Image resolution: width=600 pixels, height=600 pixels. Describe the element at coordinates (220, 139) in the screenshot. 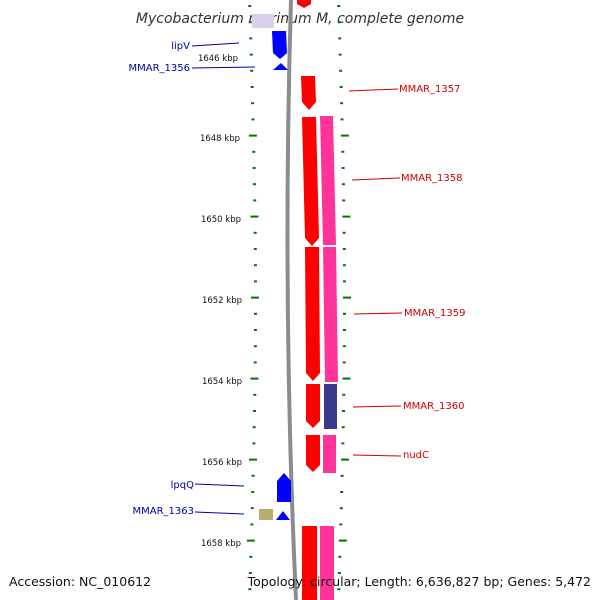

I see `scale-label-1648: 1648 kbp` at that location.